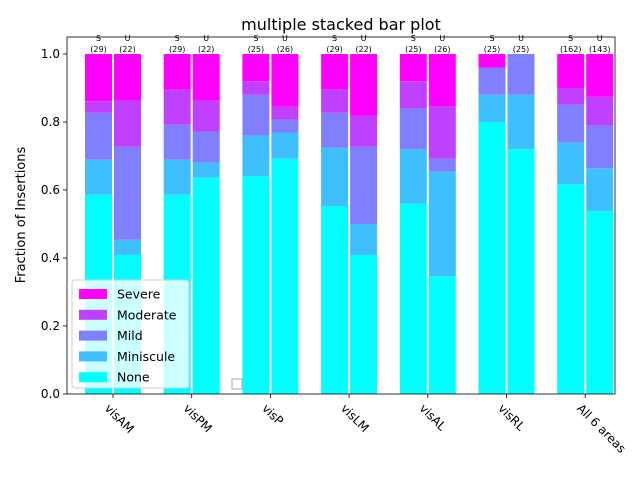 This screenshot has width=640, height=480. What do you see at coordinates (237, 384) in the screenshot?
I see `empty-legend-marker` at bounding box center [237, 384].